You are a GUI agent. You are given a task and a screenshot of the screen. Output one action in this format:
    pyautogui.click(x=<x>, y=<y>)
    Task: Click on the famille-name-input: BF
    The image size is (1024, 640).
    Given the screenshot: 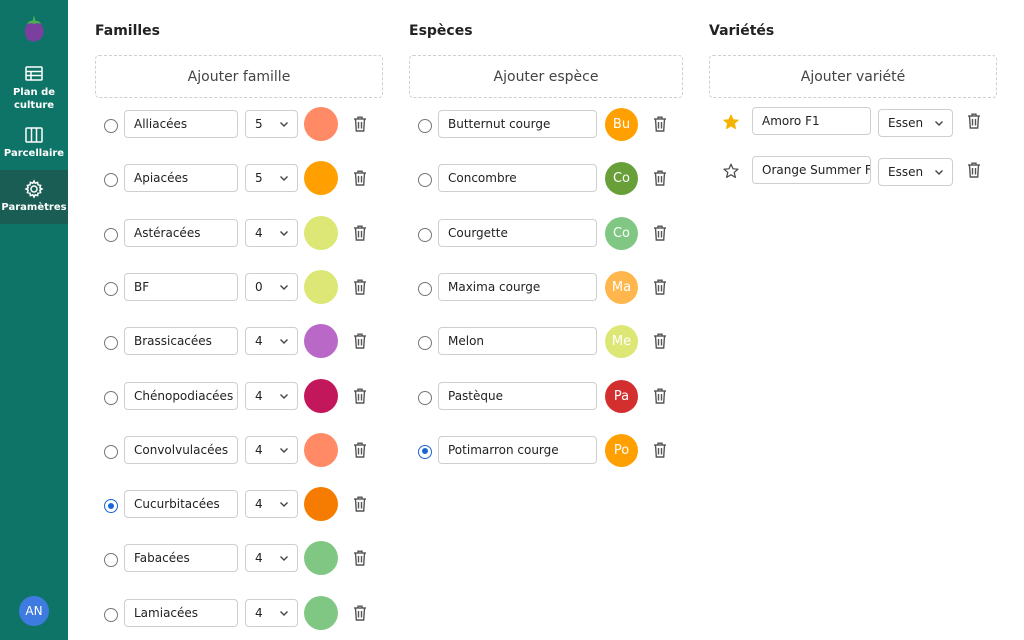 What is the action you would take?
    pyautogui.click(x=181, y=286)
    